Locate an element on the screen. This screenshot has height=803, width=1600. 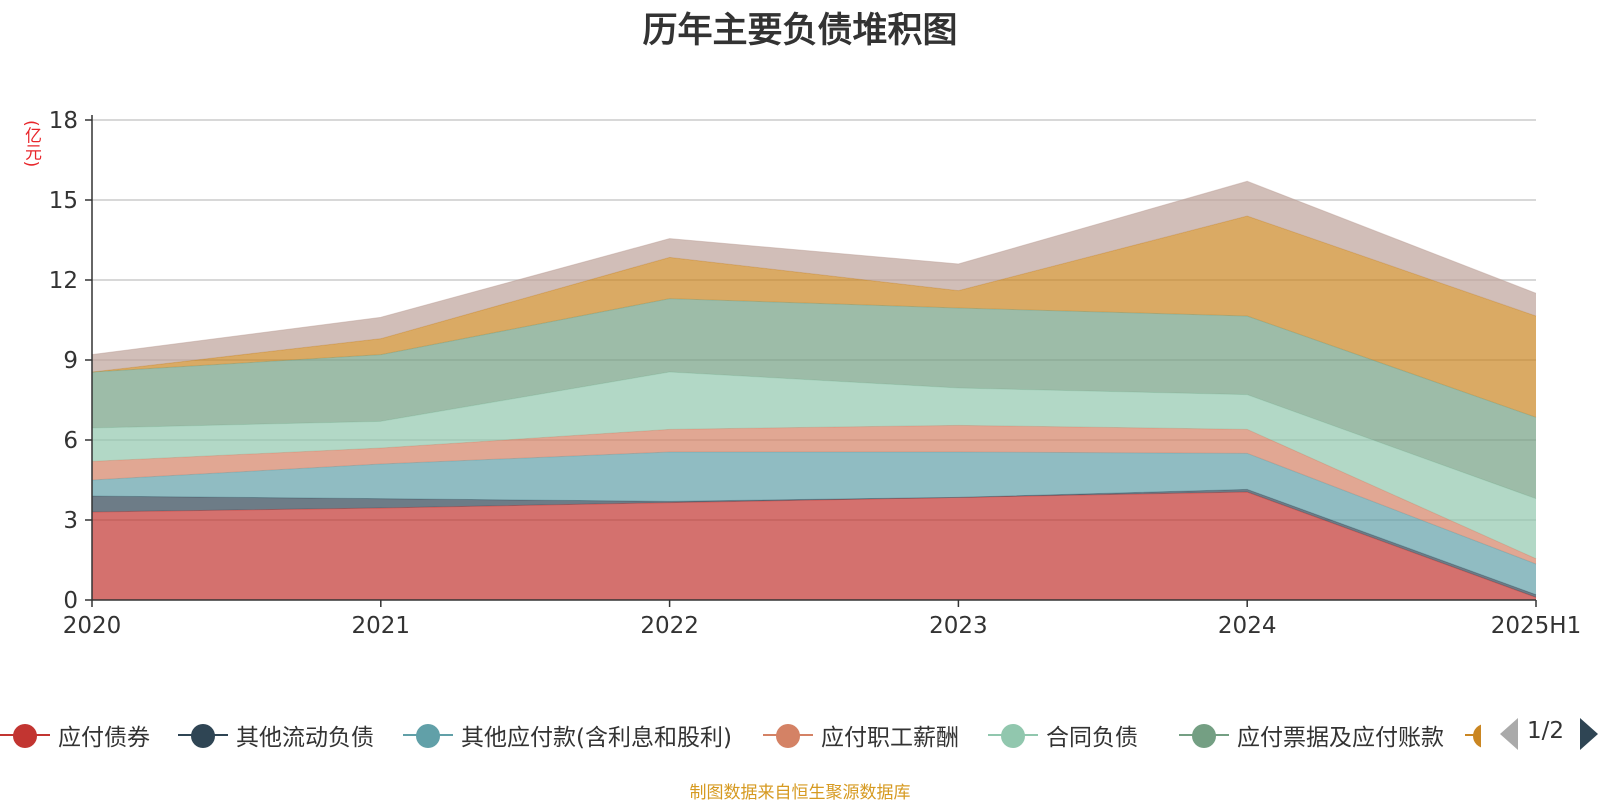
y-tick-label-4: 12 is located at coordinates (63, 281).